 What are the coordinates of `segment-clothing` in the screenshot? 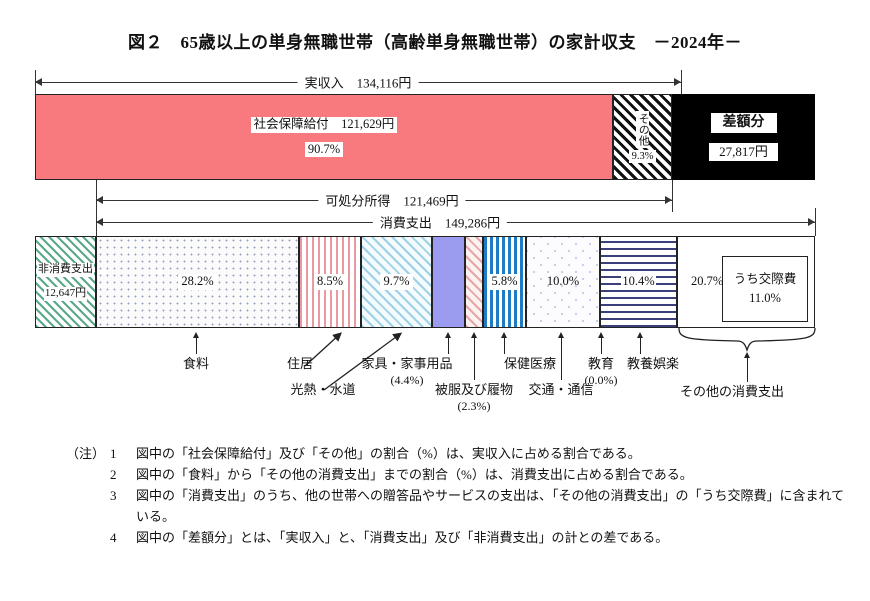 It's located at (474, 282).